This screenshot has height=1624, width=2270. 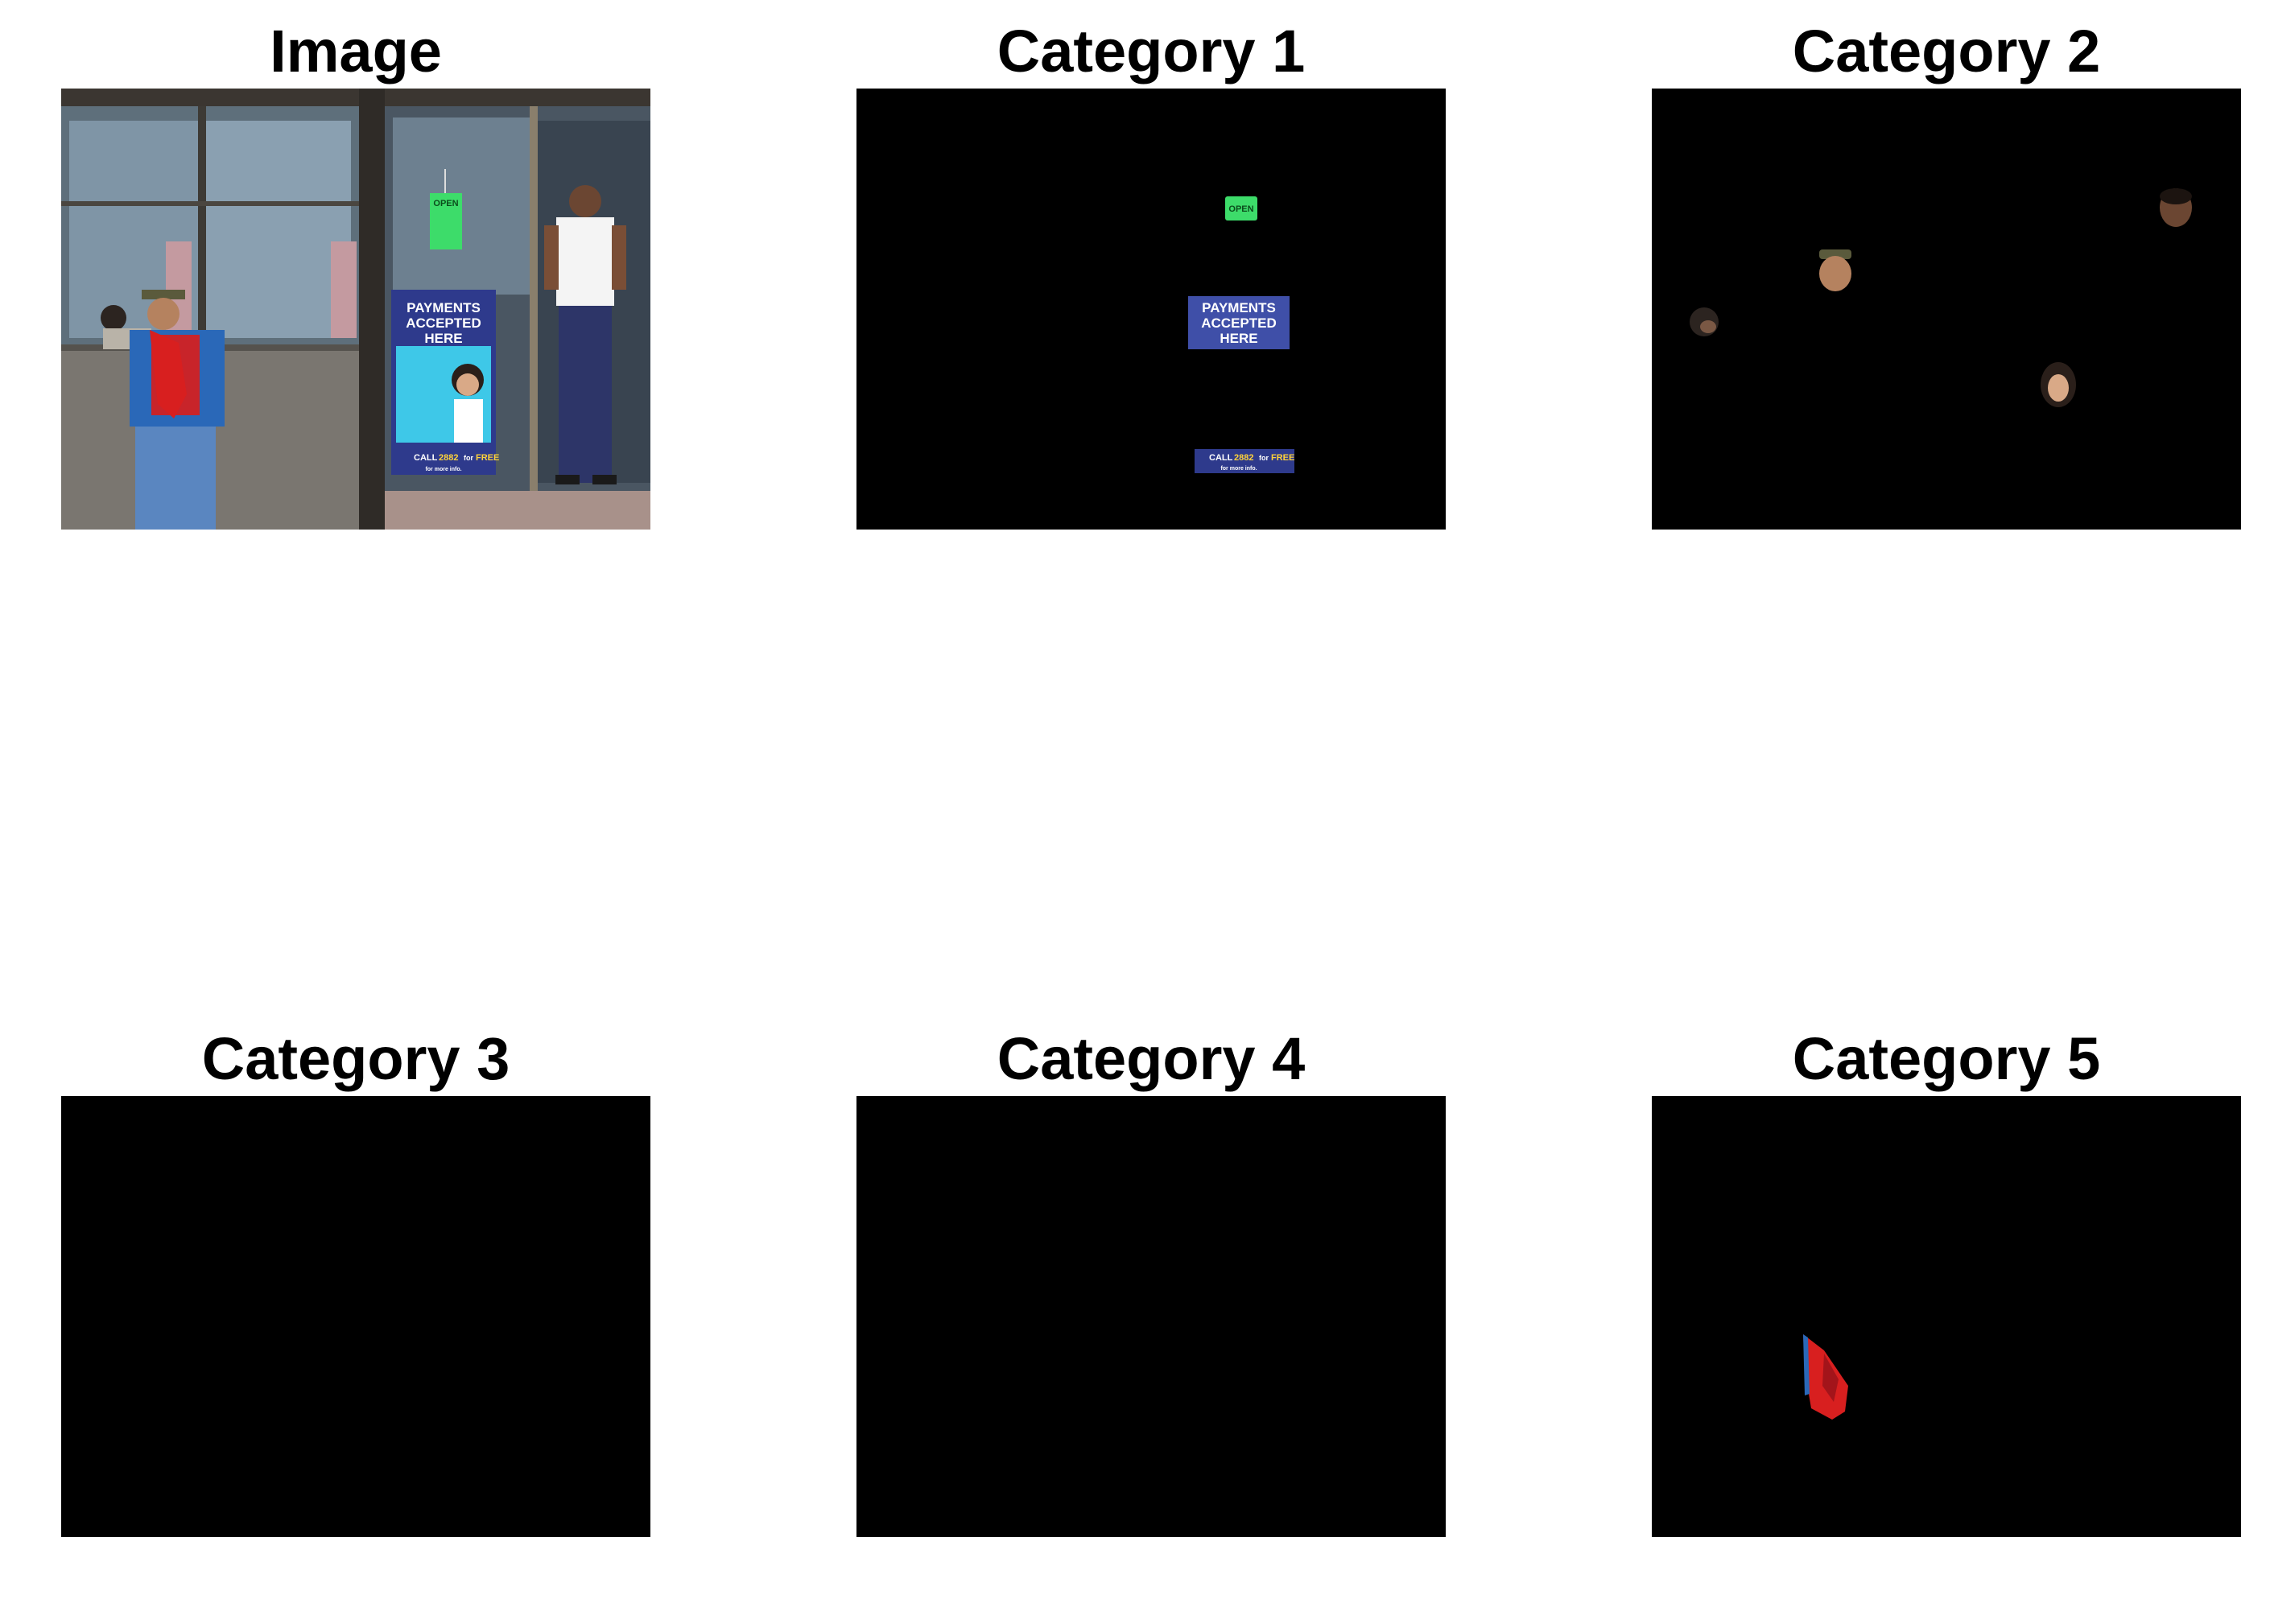 What do you see at coordinates (469, 421) in the screenshot?
I see `poster-woman-shirt` at bounding box center [469, 421].